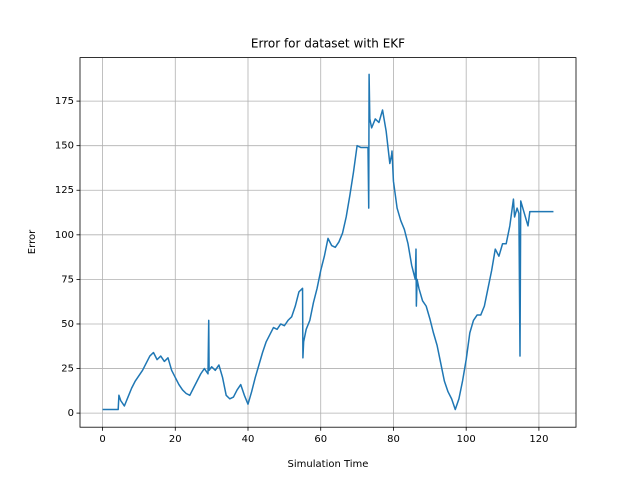  I want to click on x-tick-label: 100, so click(466, 439).